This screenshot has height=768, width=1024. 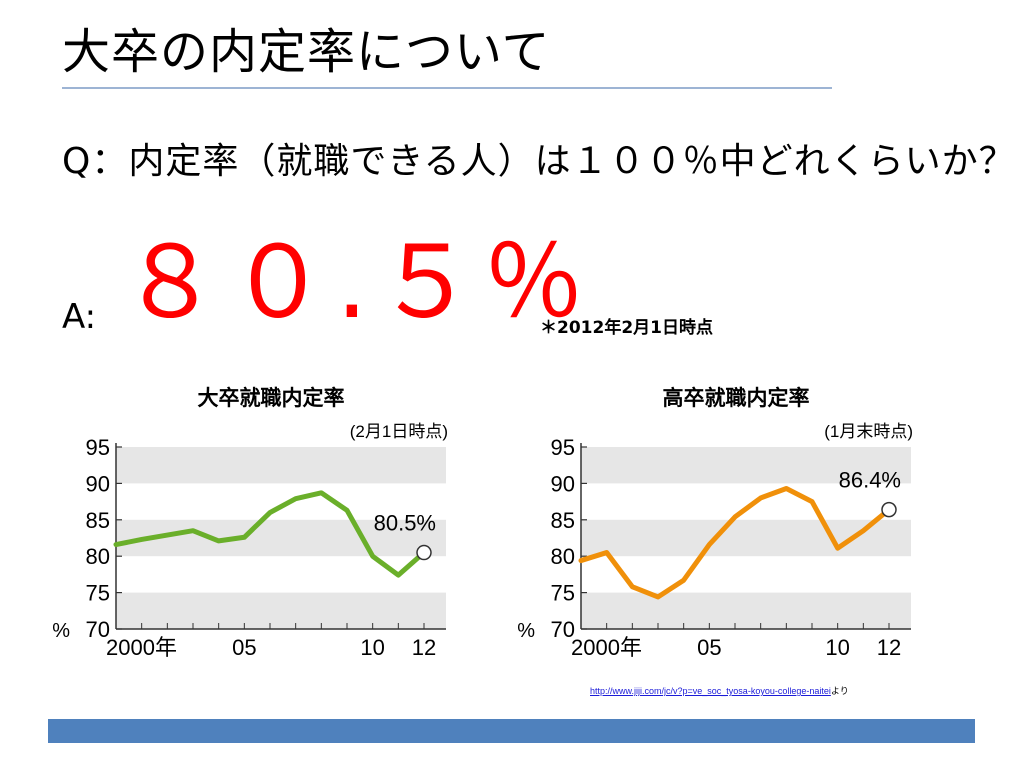 What do you see at coordinates (868, 431) in the screenshot?
I see `chart-1-subtitle: (1月末時点)` at bounding box center [868, 431].